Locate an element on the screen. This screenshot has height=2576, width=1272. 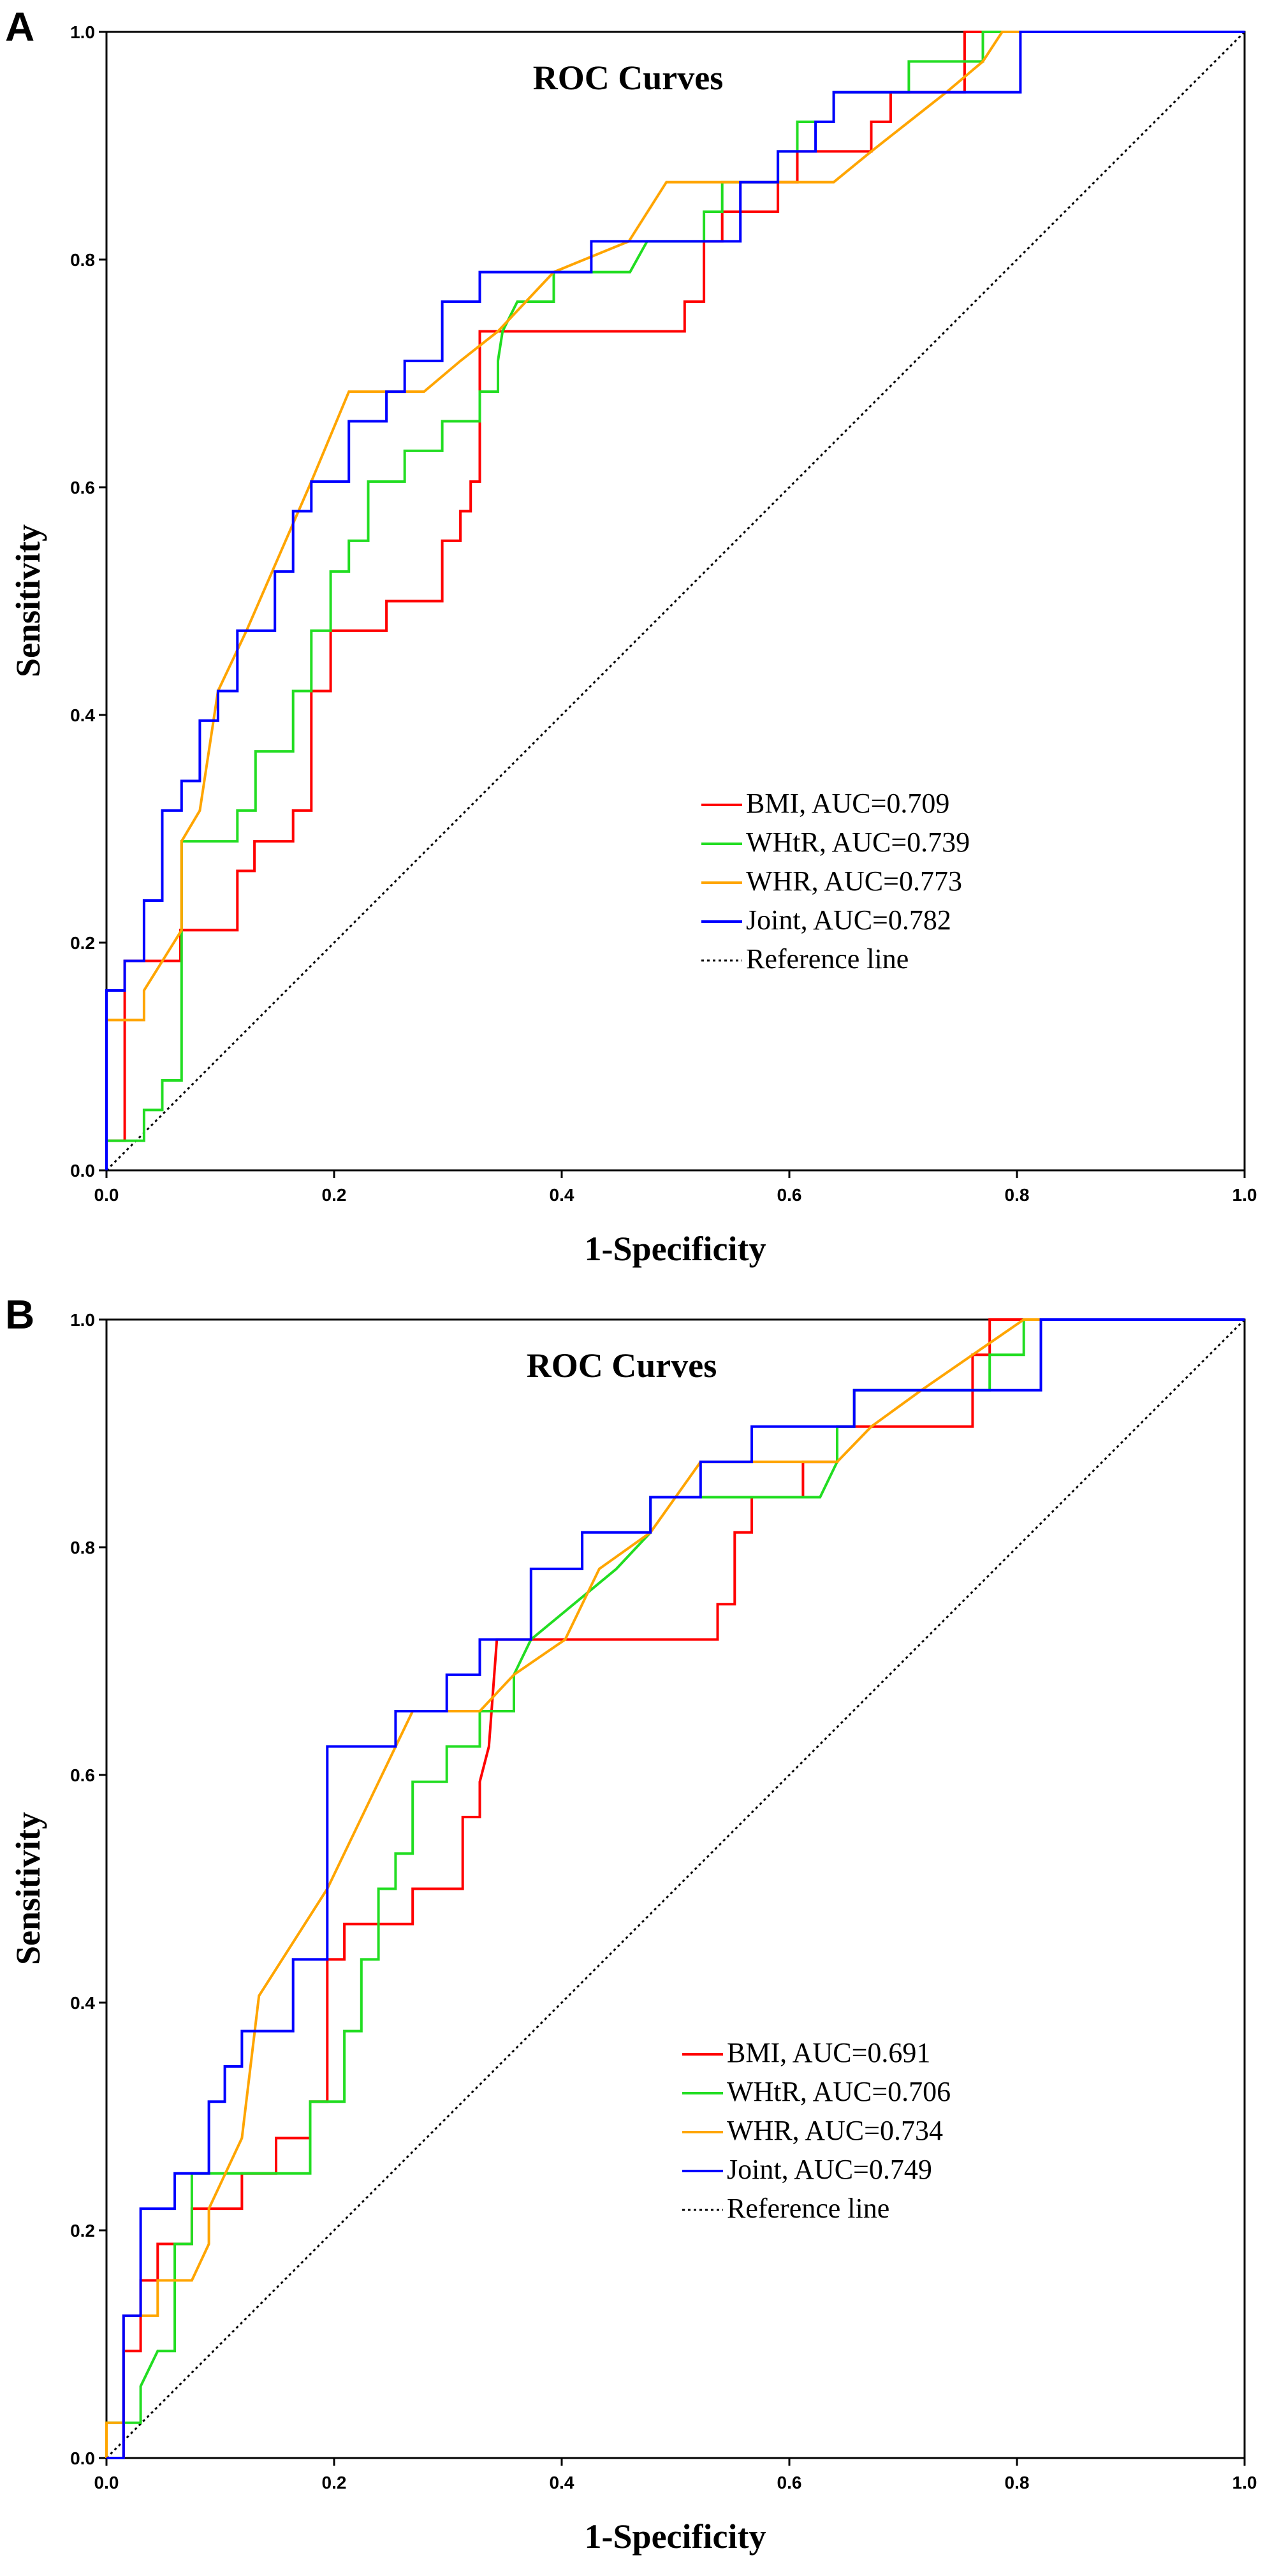
legend-label-joint: Joint, AUC=0.749 is located at coordinates (830, 2169).